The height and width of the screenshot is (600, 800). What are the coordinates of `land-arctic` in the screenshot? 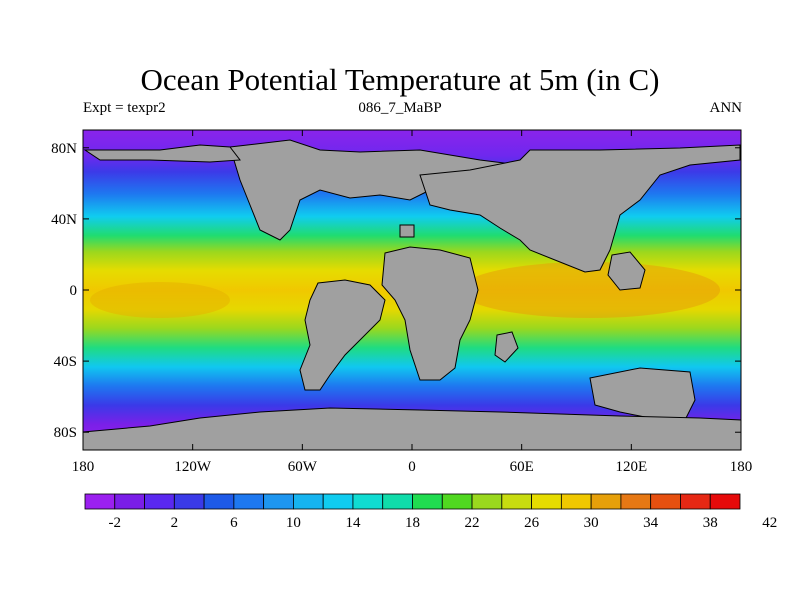 It's located at (162, 153).